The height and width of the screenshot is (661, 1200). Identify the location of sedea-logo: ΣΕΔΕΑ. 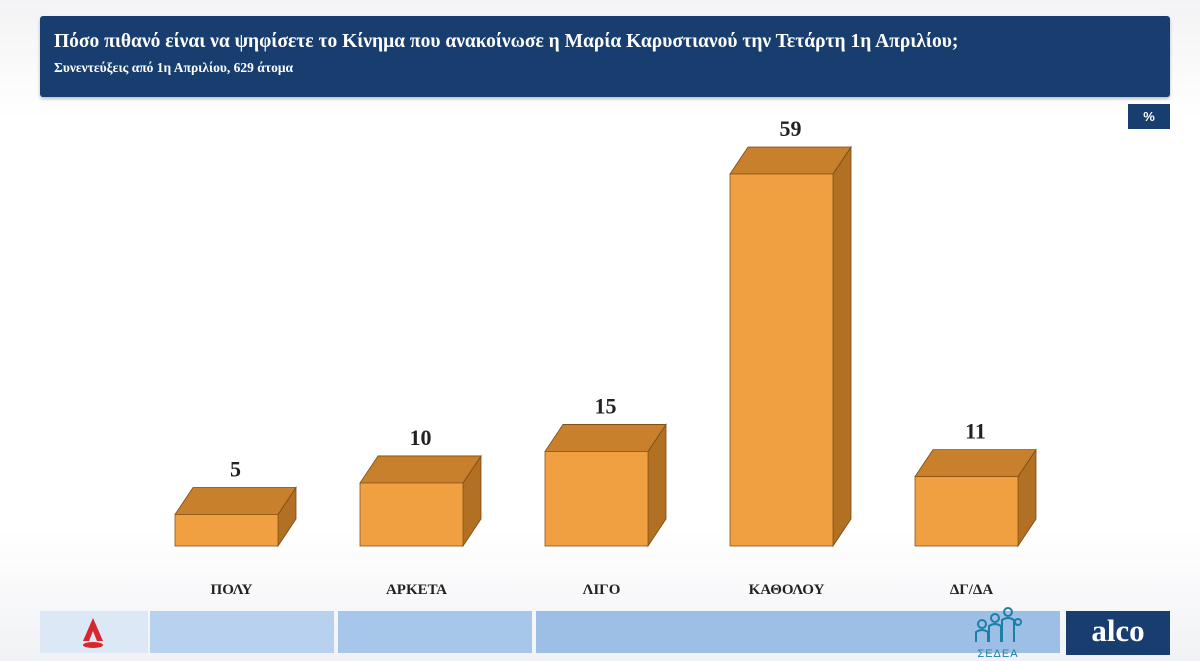
(998, 632).